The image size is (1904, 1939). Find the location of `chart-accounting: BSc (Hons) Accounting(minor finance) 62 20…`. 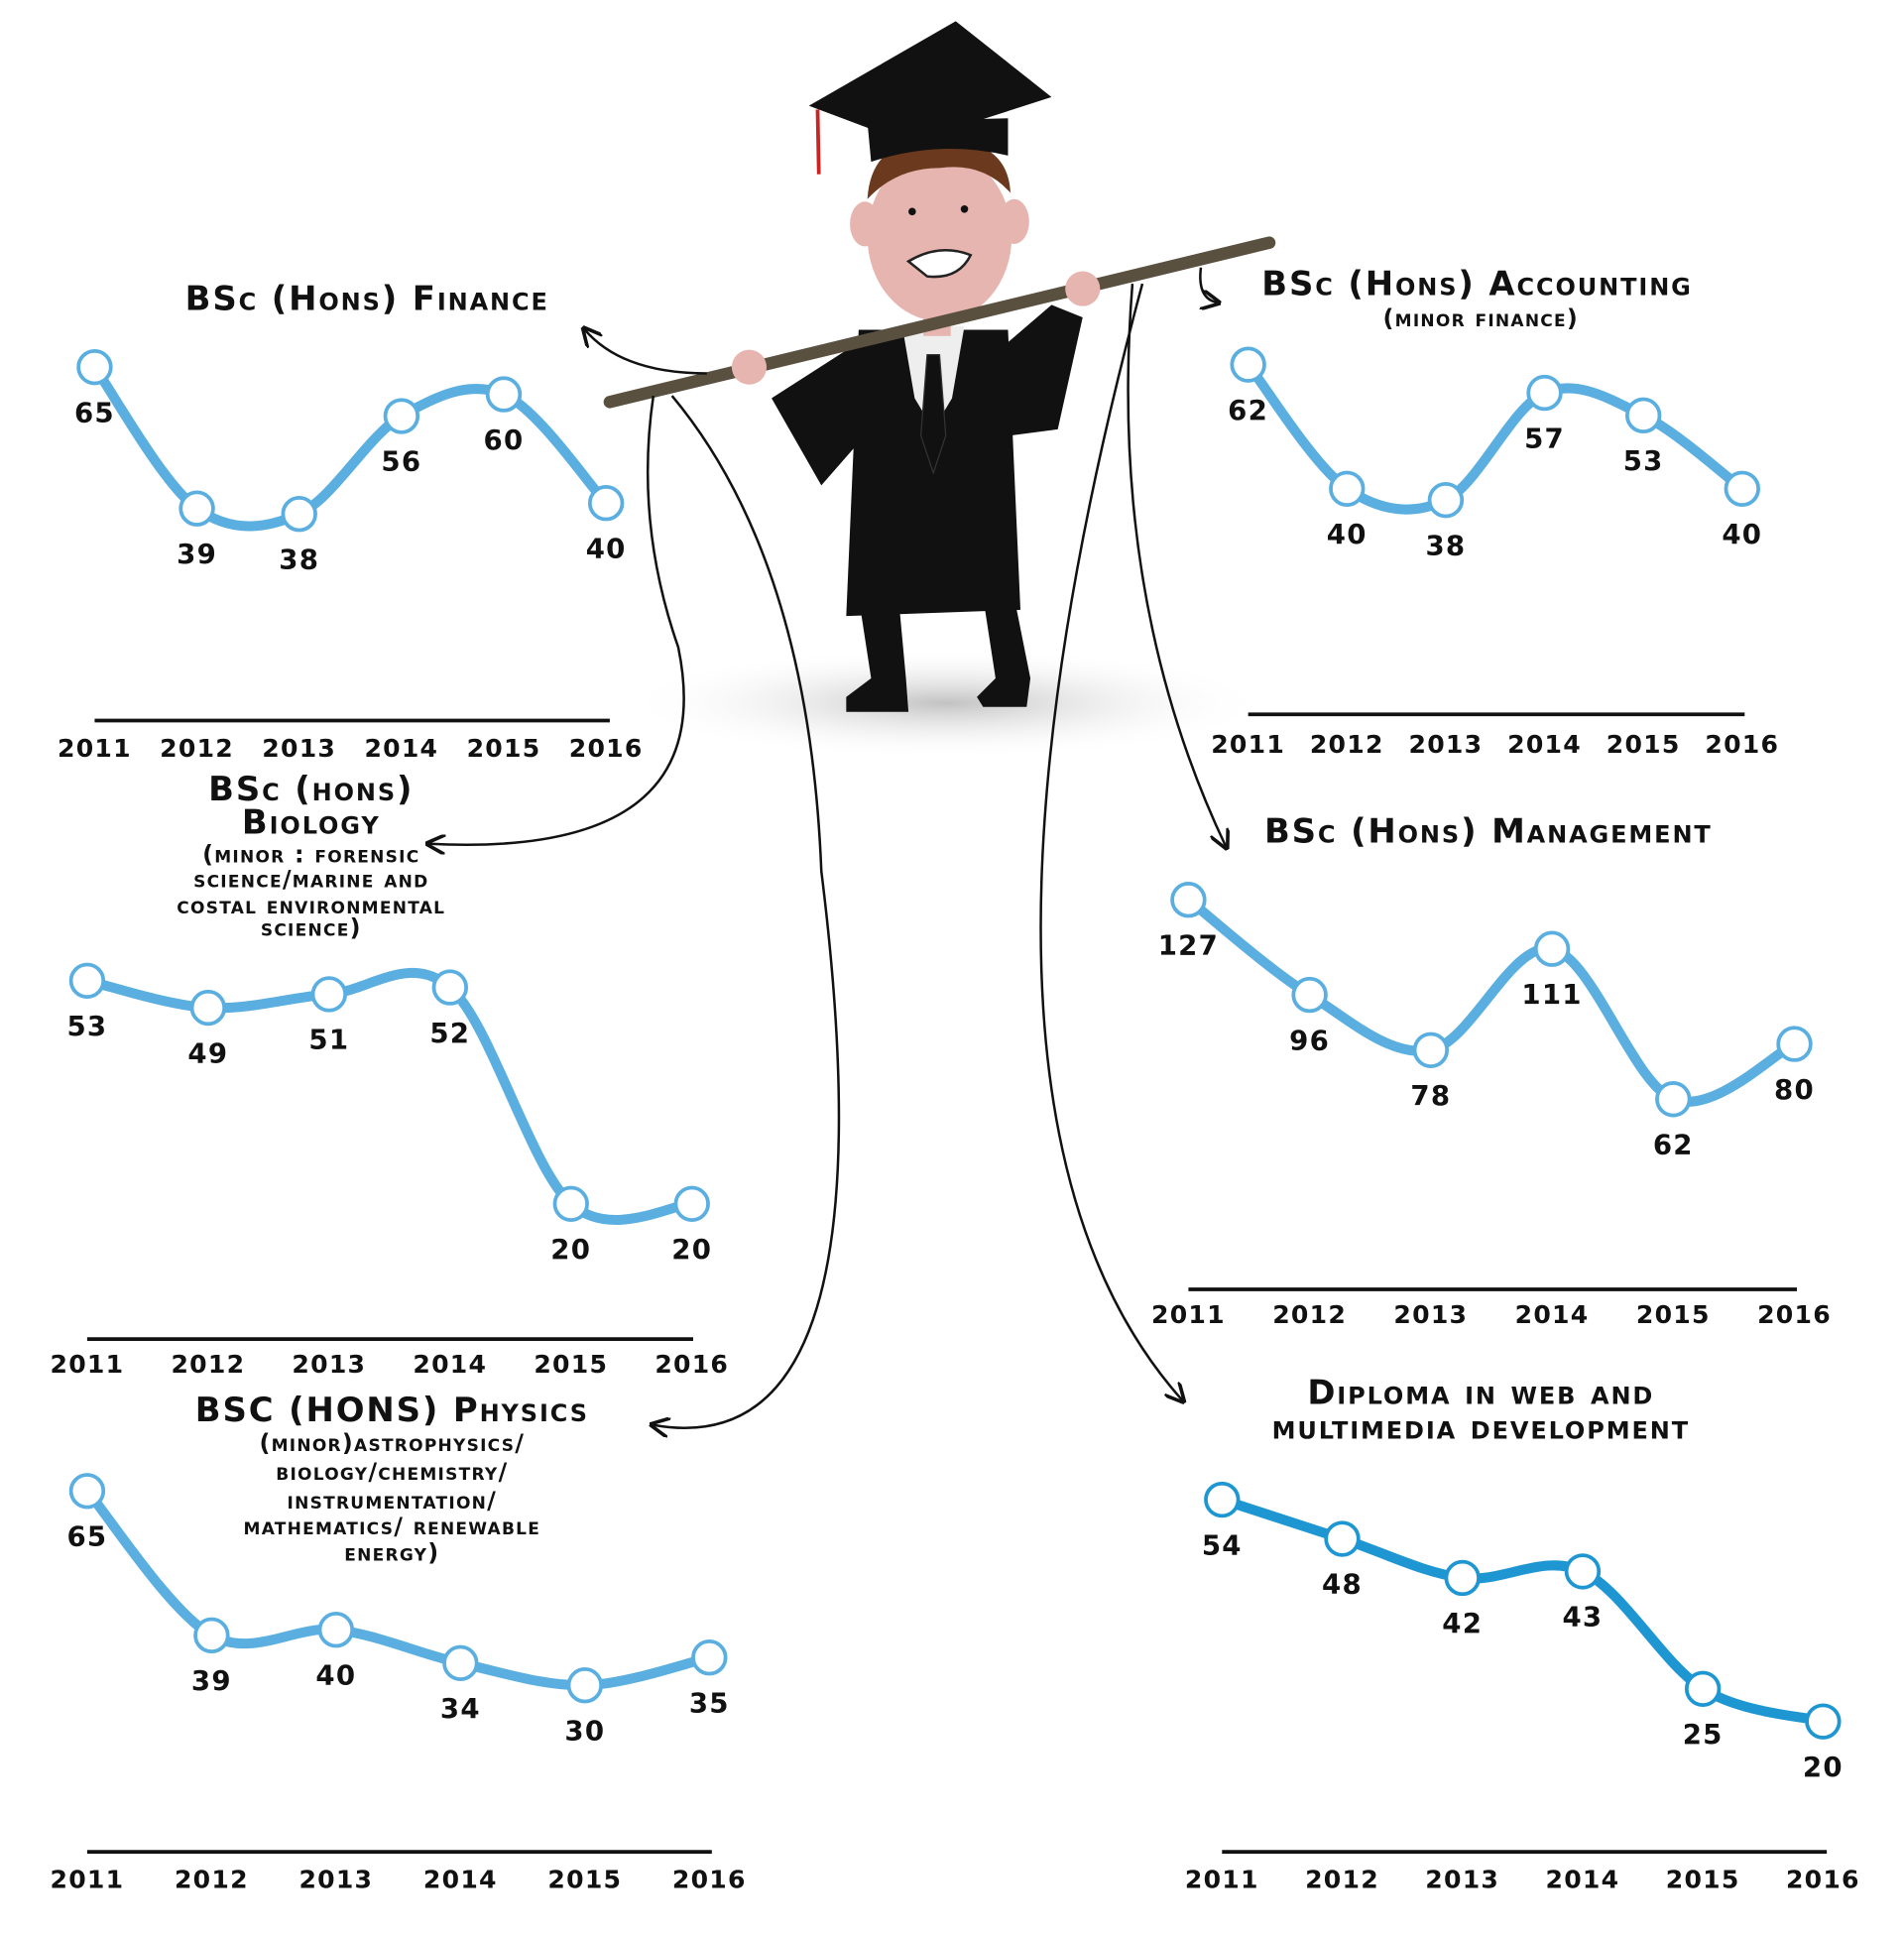

chart-accounting: BSc (Hons) Accounting(minor finance) 62 20… is located at coordinates (1495, 511).